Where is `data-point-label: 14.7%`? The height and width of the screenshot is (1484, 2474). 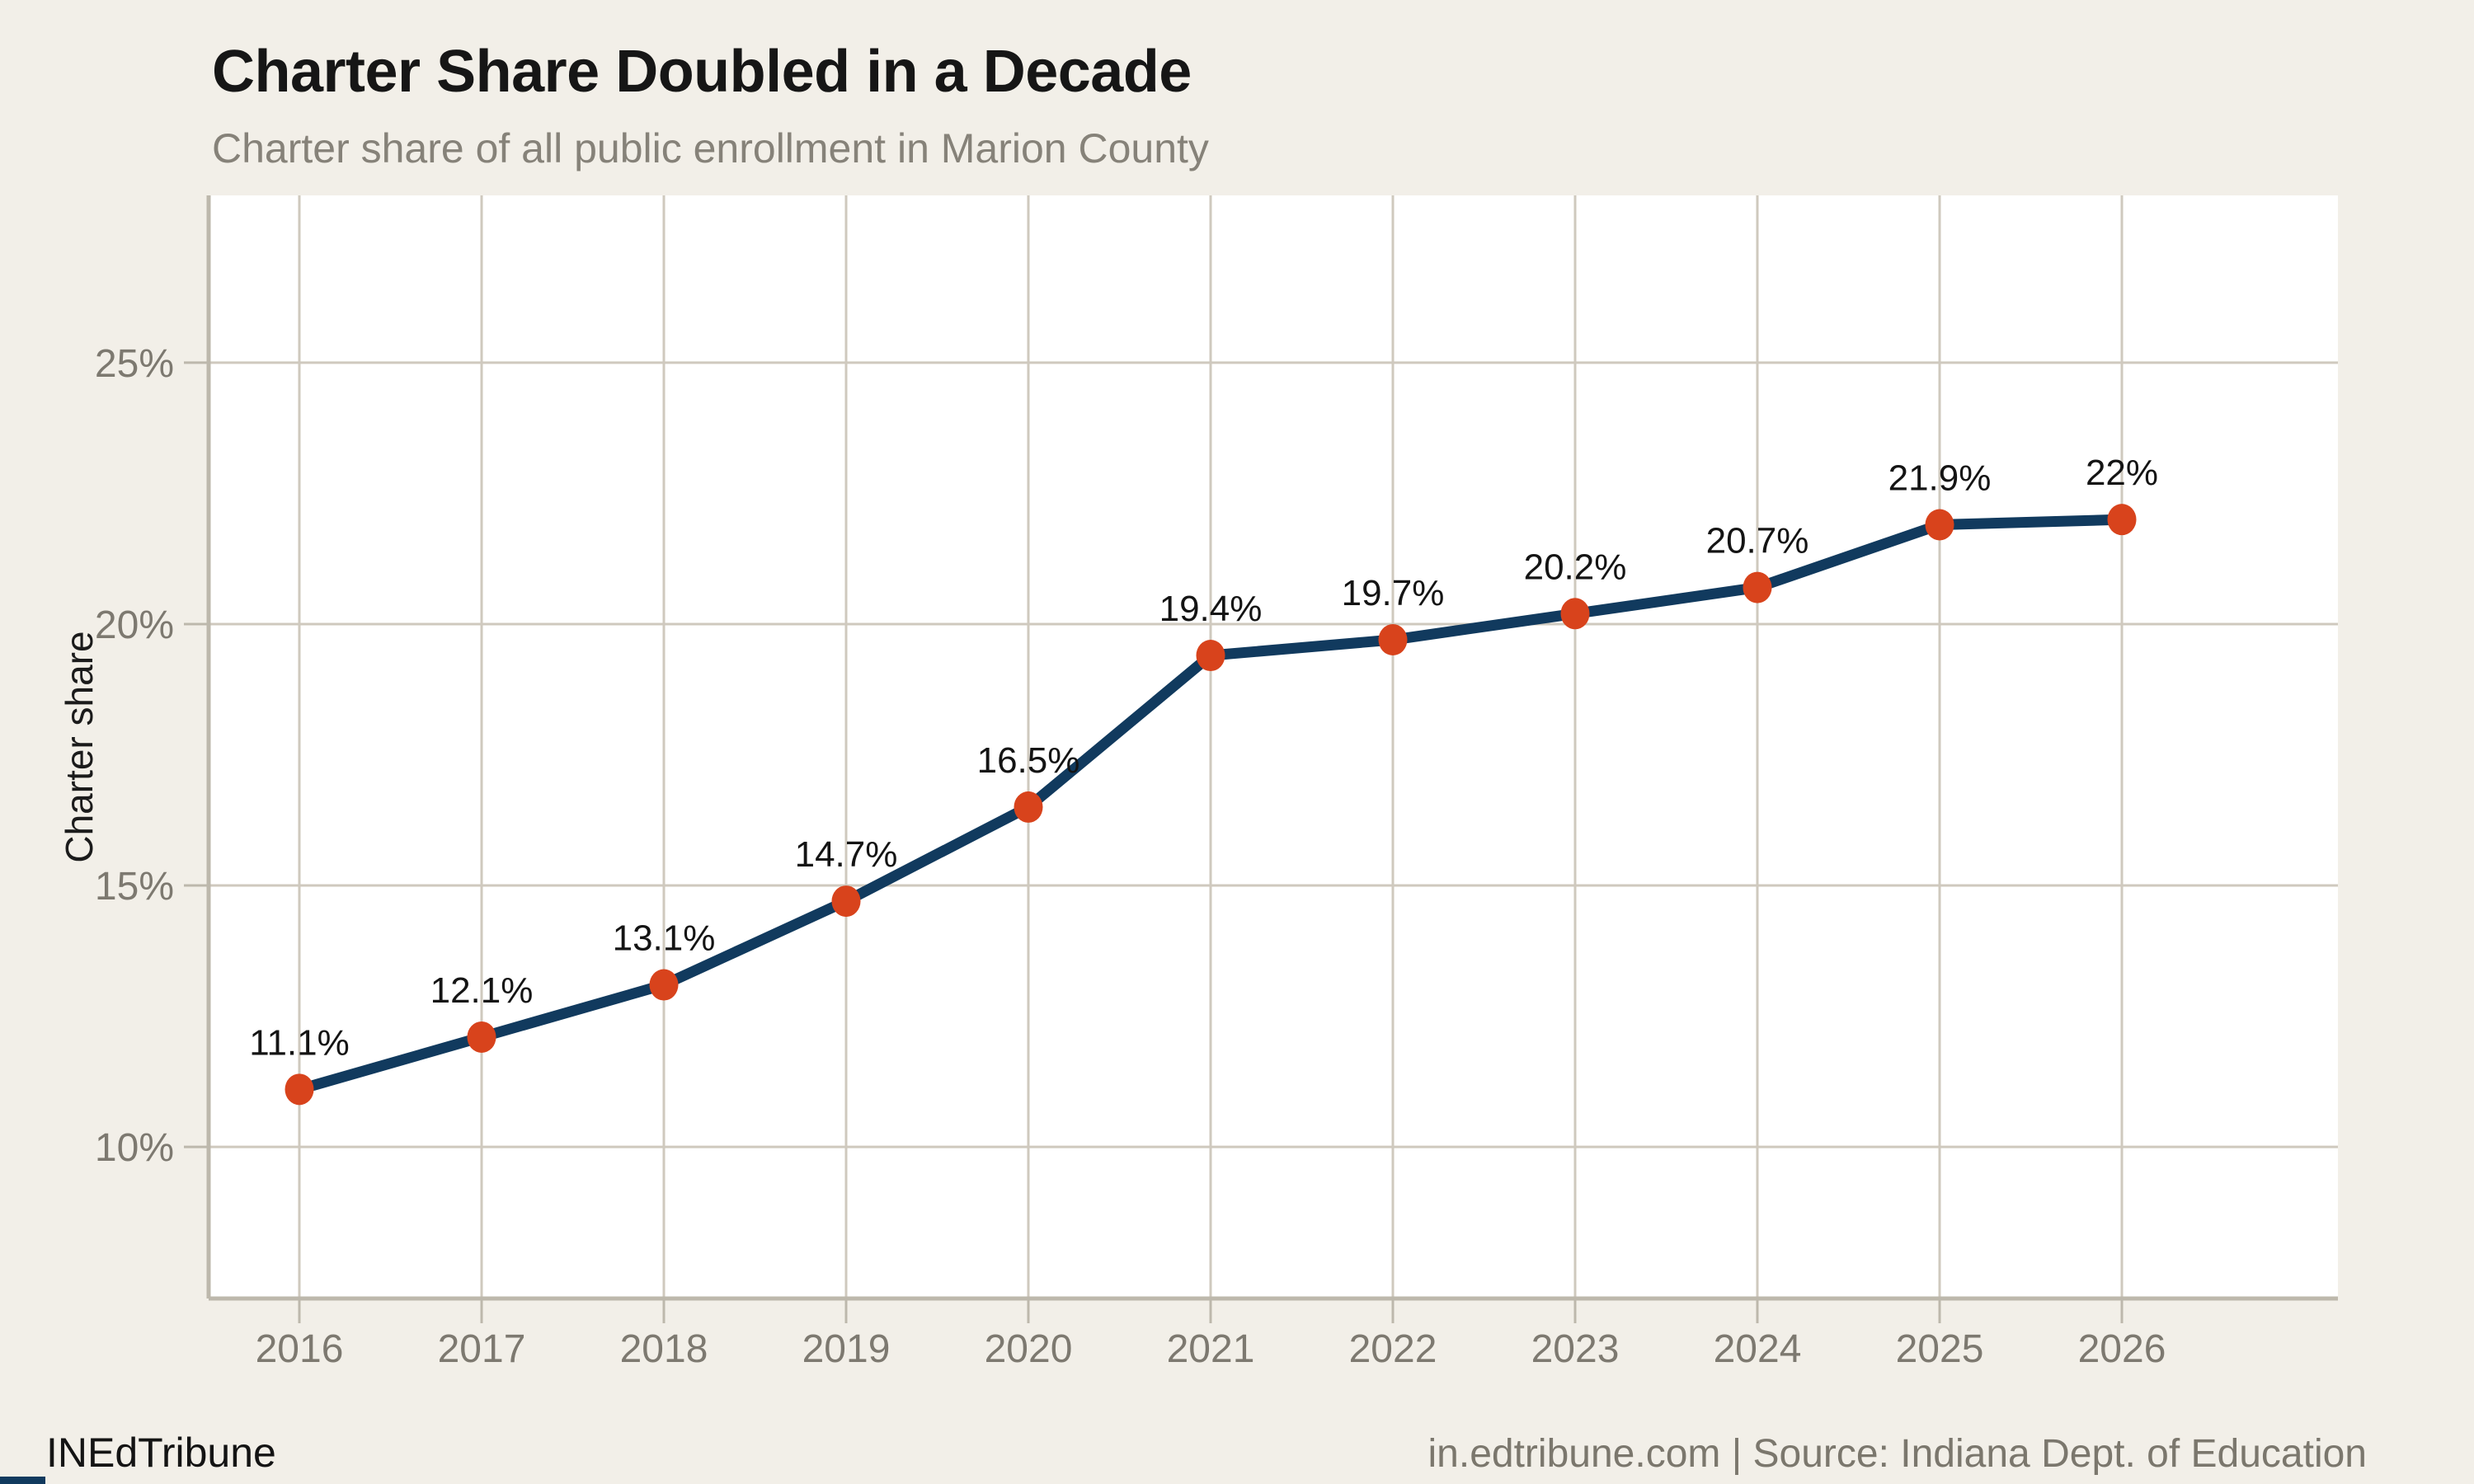
data-point-label: 14.7% is located at coordinates (846, 855).